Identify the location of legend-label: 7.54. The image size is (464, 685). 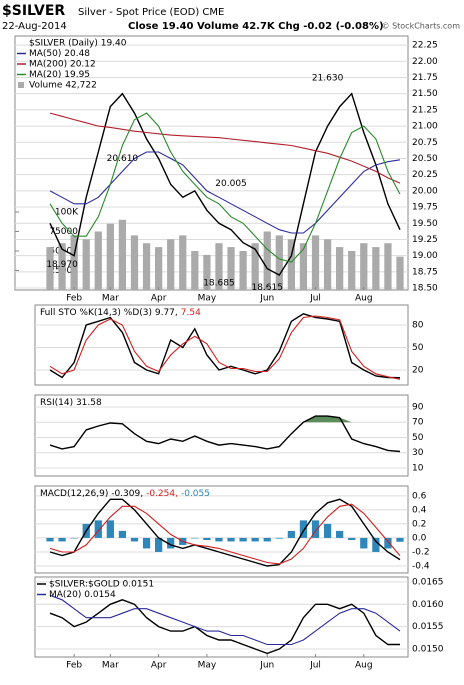
(191, 313).